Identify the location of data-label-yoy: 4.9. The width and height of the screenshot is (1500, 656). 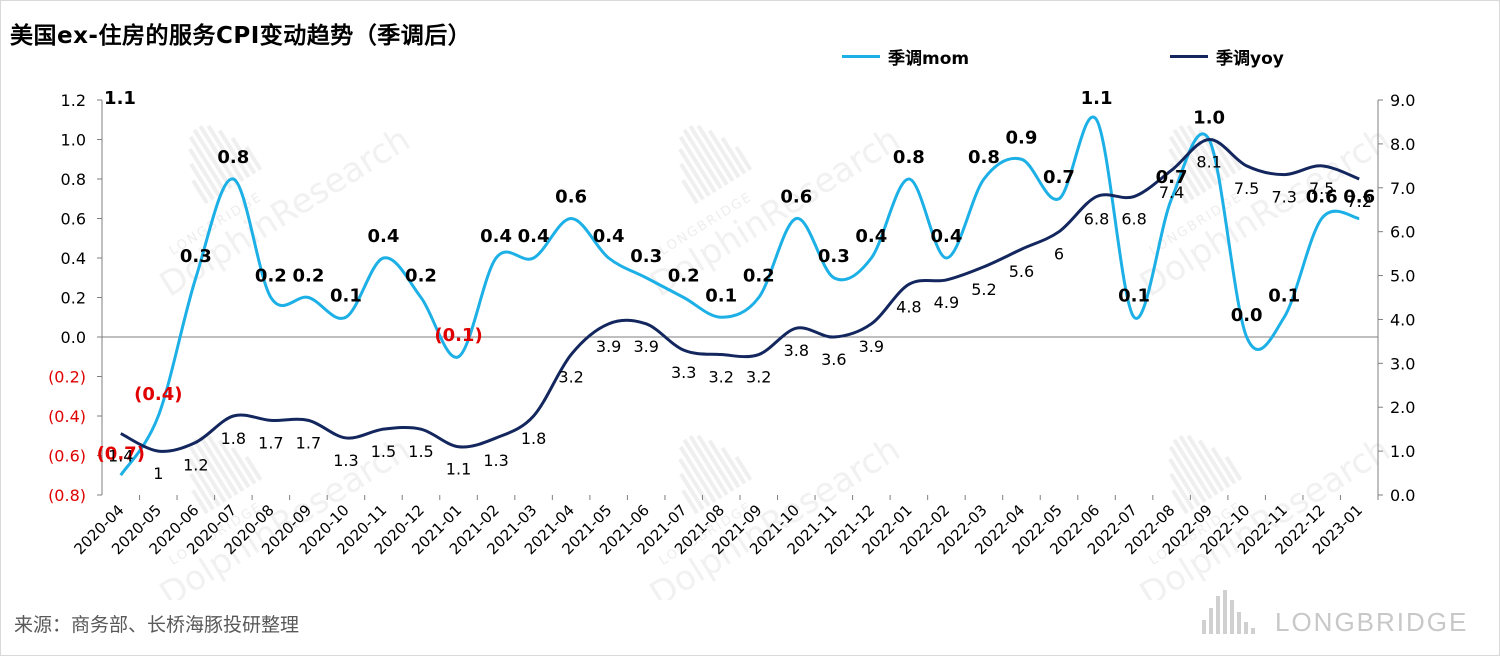
(946, 302).